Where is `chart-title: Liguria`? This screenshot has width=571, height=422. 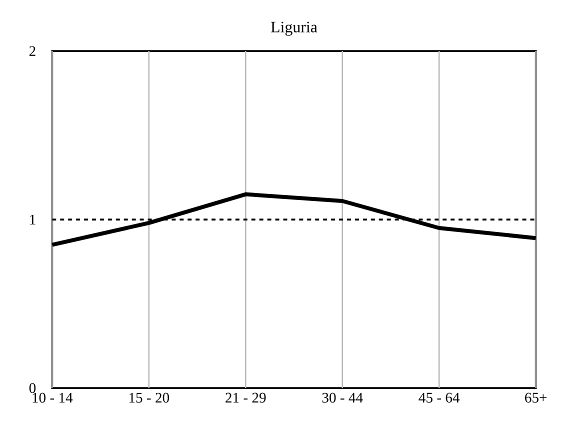
chart-title: Liguria is located at coordinates (294, 29).